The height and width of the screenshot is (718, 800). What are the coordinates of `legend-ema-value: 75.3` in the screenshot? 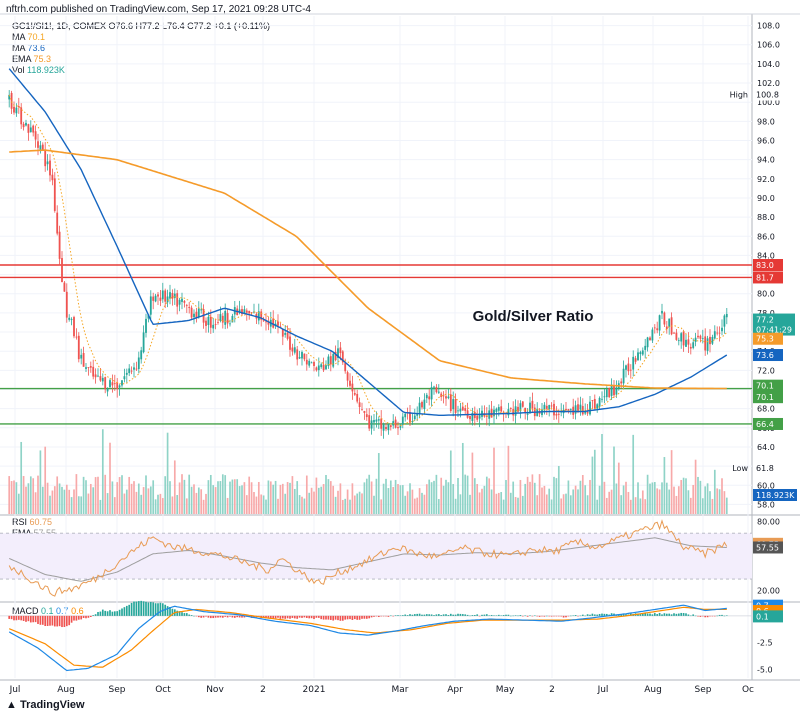 It's located at (42, 59).